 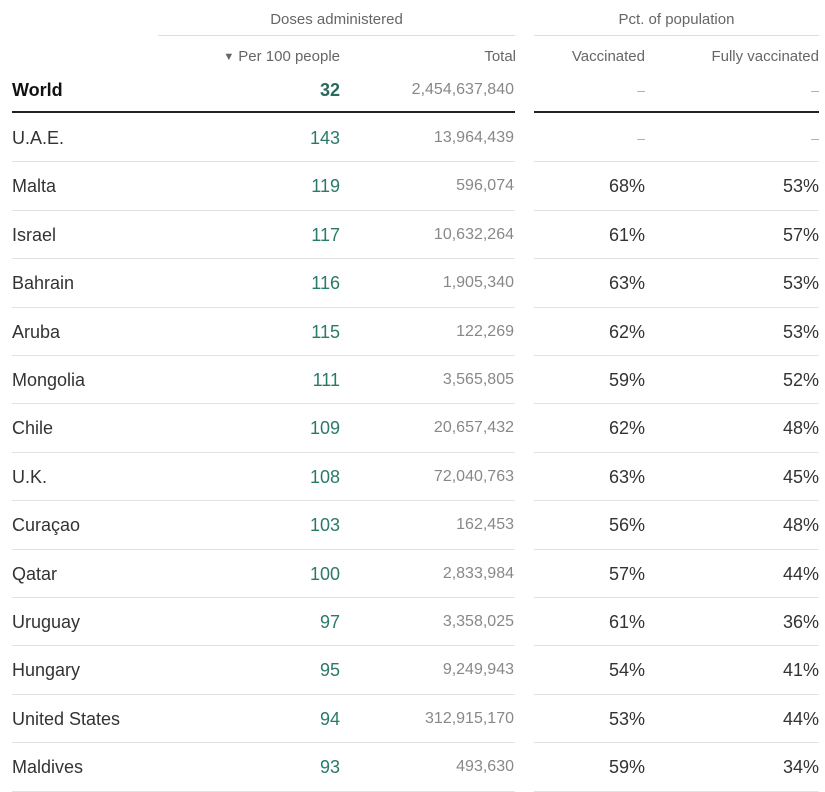 What do you see at coordinates (500, 56) in the screenshot?
I see `column-header-total: Total` at bounding box center [500, 56].